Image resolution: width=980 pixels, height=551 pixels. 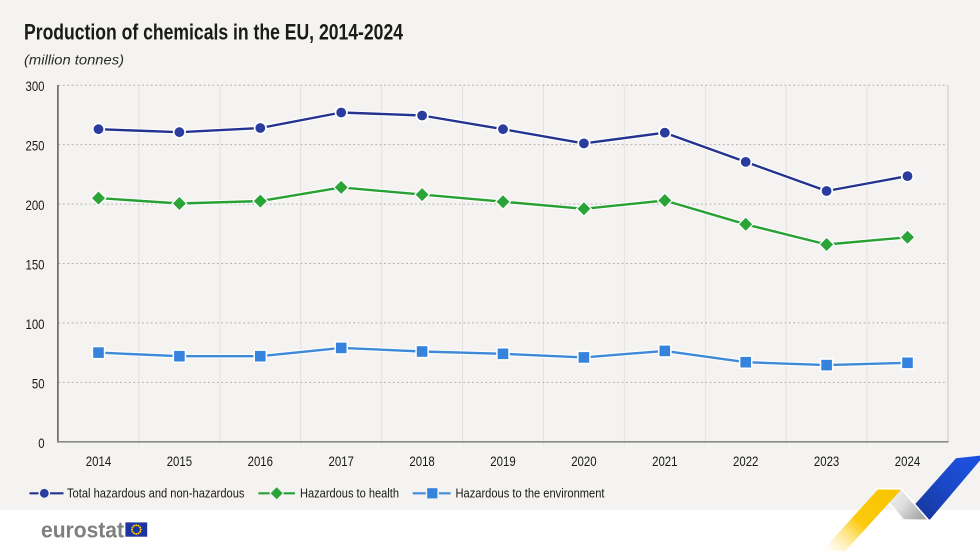 What do you see at coordinates (530, 494) in the screenshot?
I see `svg-text: Hazardous to the environment` at bounding box center [530, 494].